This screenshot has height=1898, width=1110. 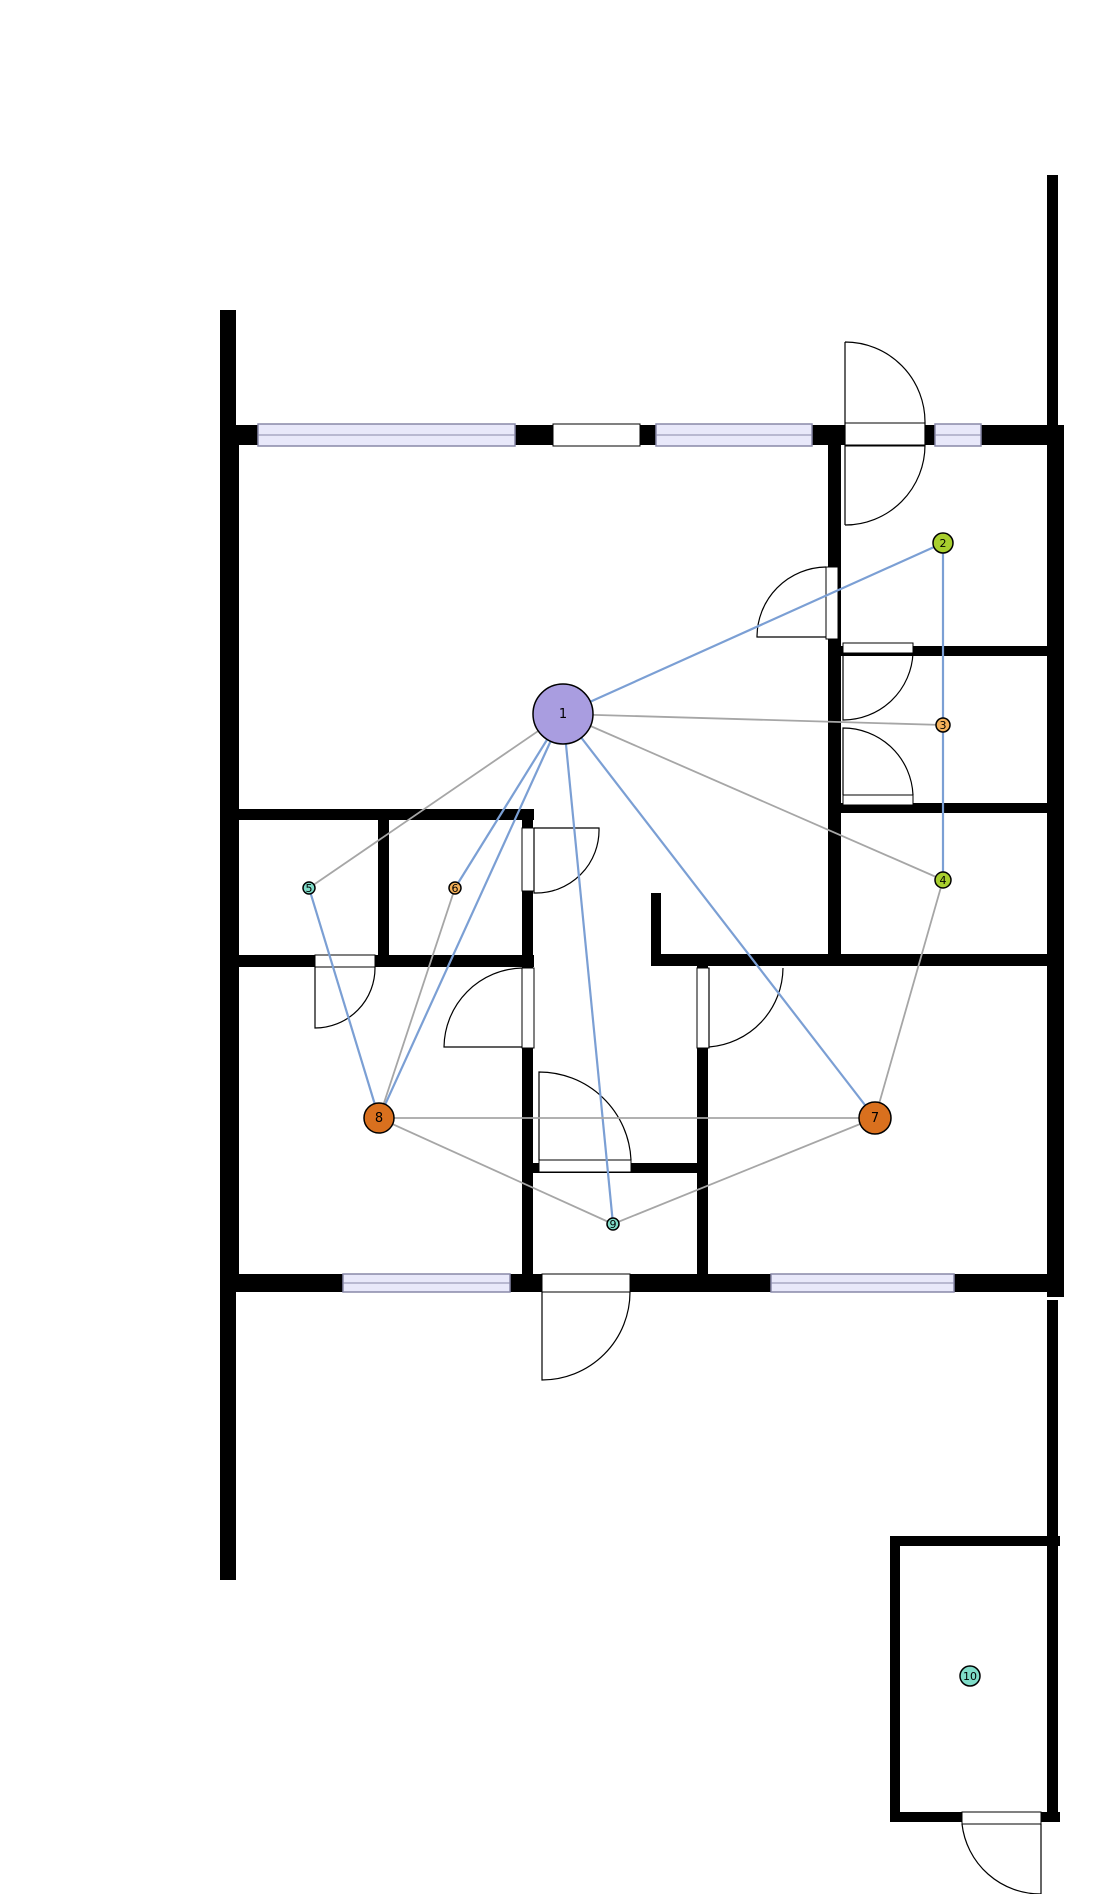 I want to click on node-7: 7, so click(x=875, y=1118).